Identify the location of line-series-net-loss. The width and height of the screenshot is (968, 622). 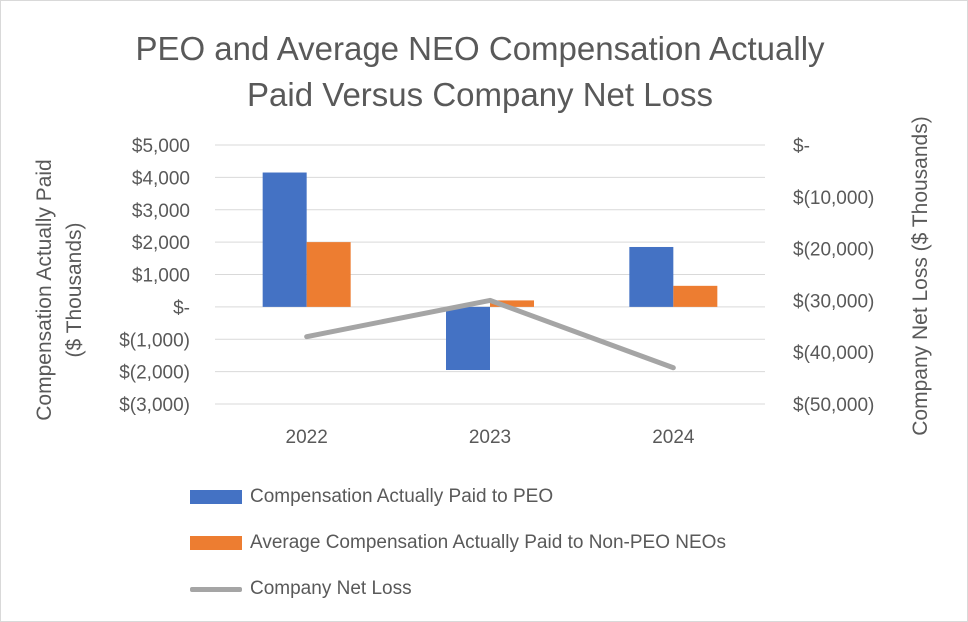
(490, 334).